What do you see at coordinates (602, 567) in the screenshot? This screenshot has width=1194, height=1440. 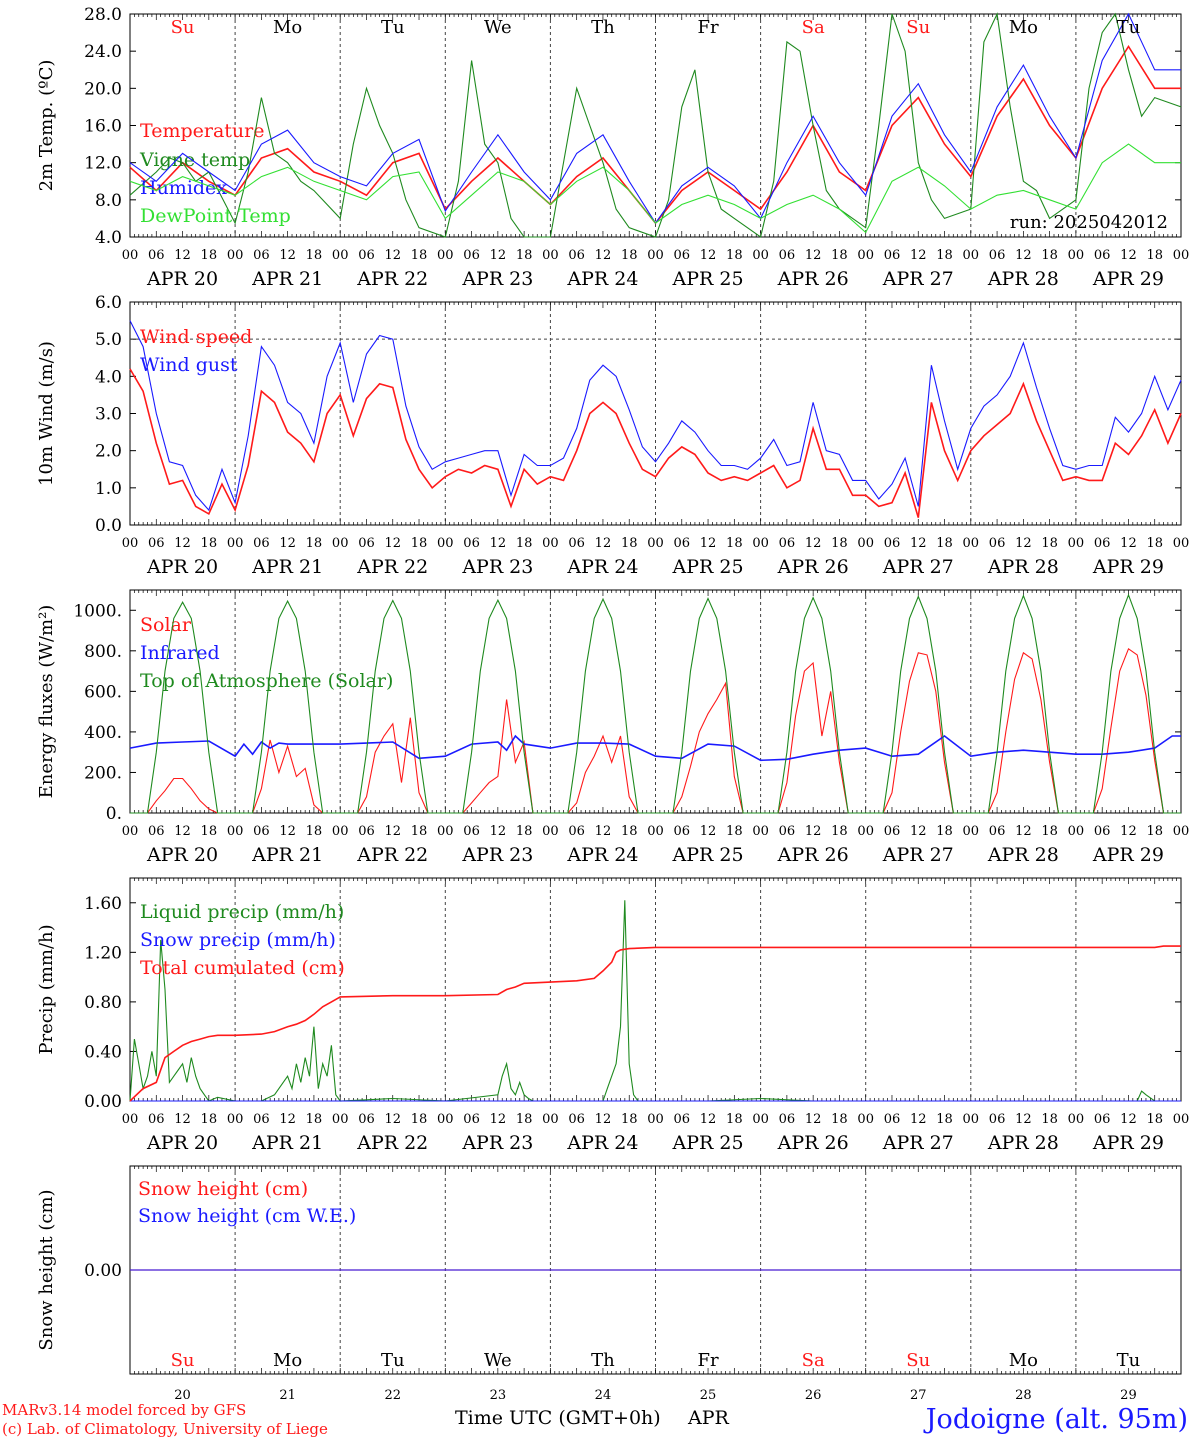 I see `date-label: APR 24` at bounding box center [602, 567].